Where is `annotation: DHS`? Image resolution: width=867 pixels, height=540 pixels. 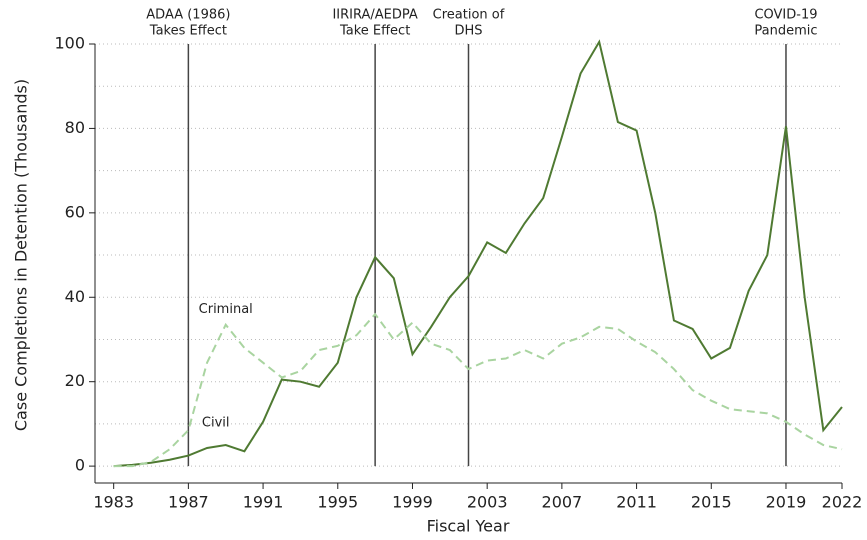 annotation: DHS is located at coordinates (468, 31).